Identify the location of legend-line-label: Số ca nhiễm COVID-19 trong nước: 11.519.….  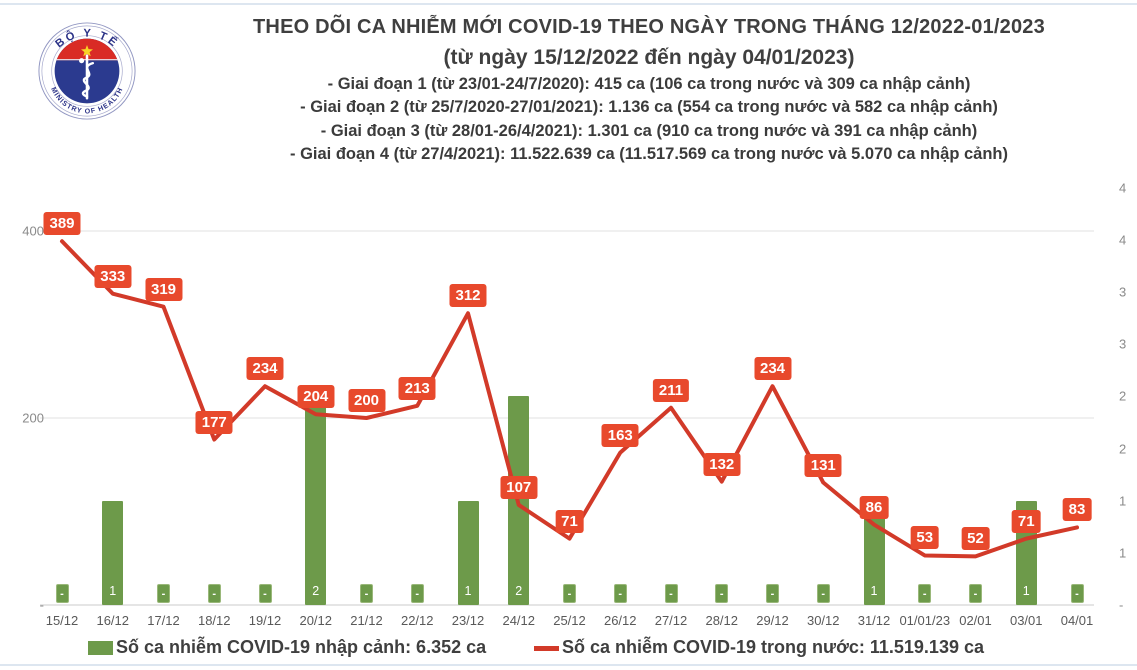
(773, 647).